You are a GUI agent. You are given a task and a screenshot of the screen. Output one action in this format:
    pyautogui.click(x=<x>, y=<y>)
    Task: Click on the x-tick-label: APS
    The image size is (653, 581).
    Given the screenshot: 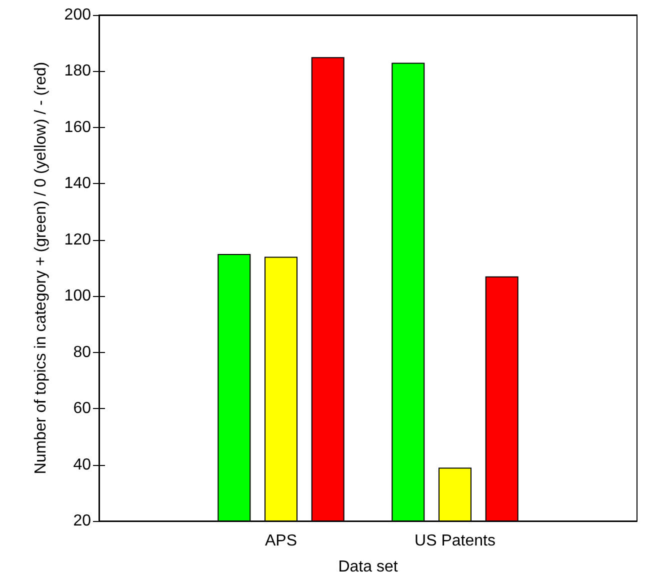 What is the action you would take?
    pyautogui.click(x=281, y=541)
    